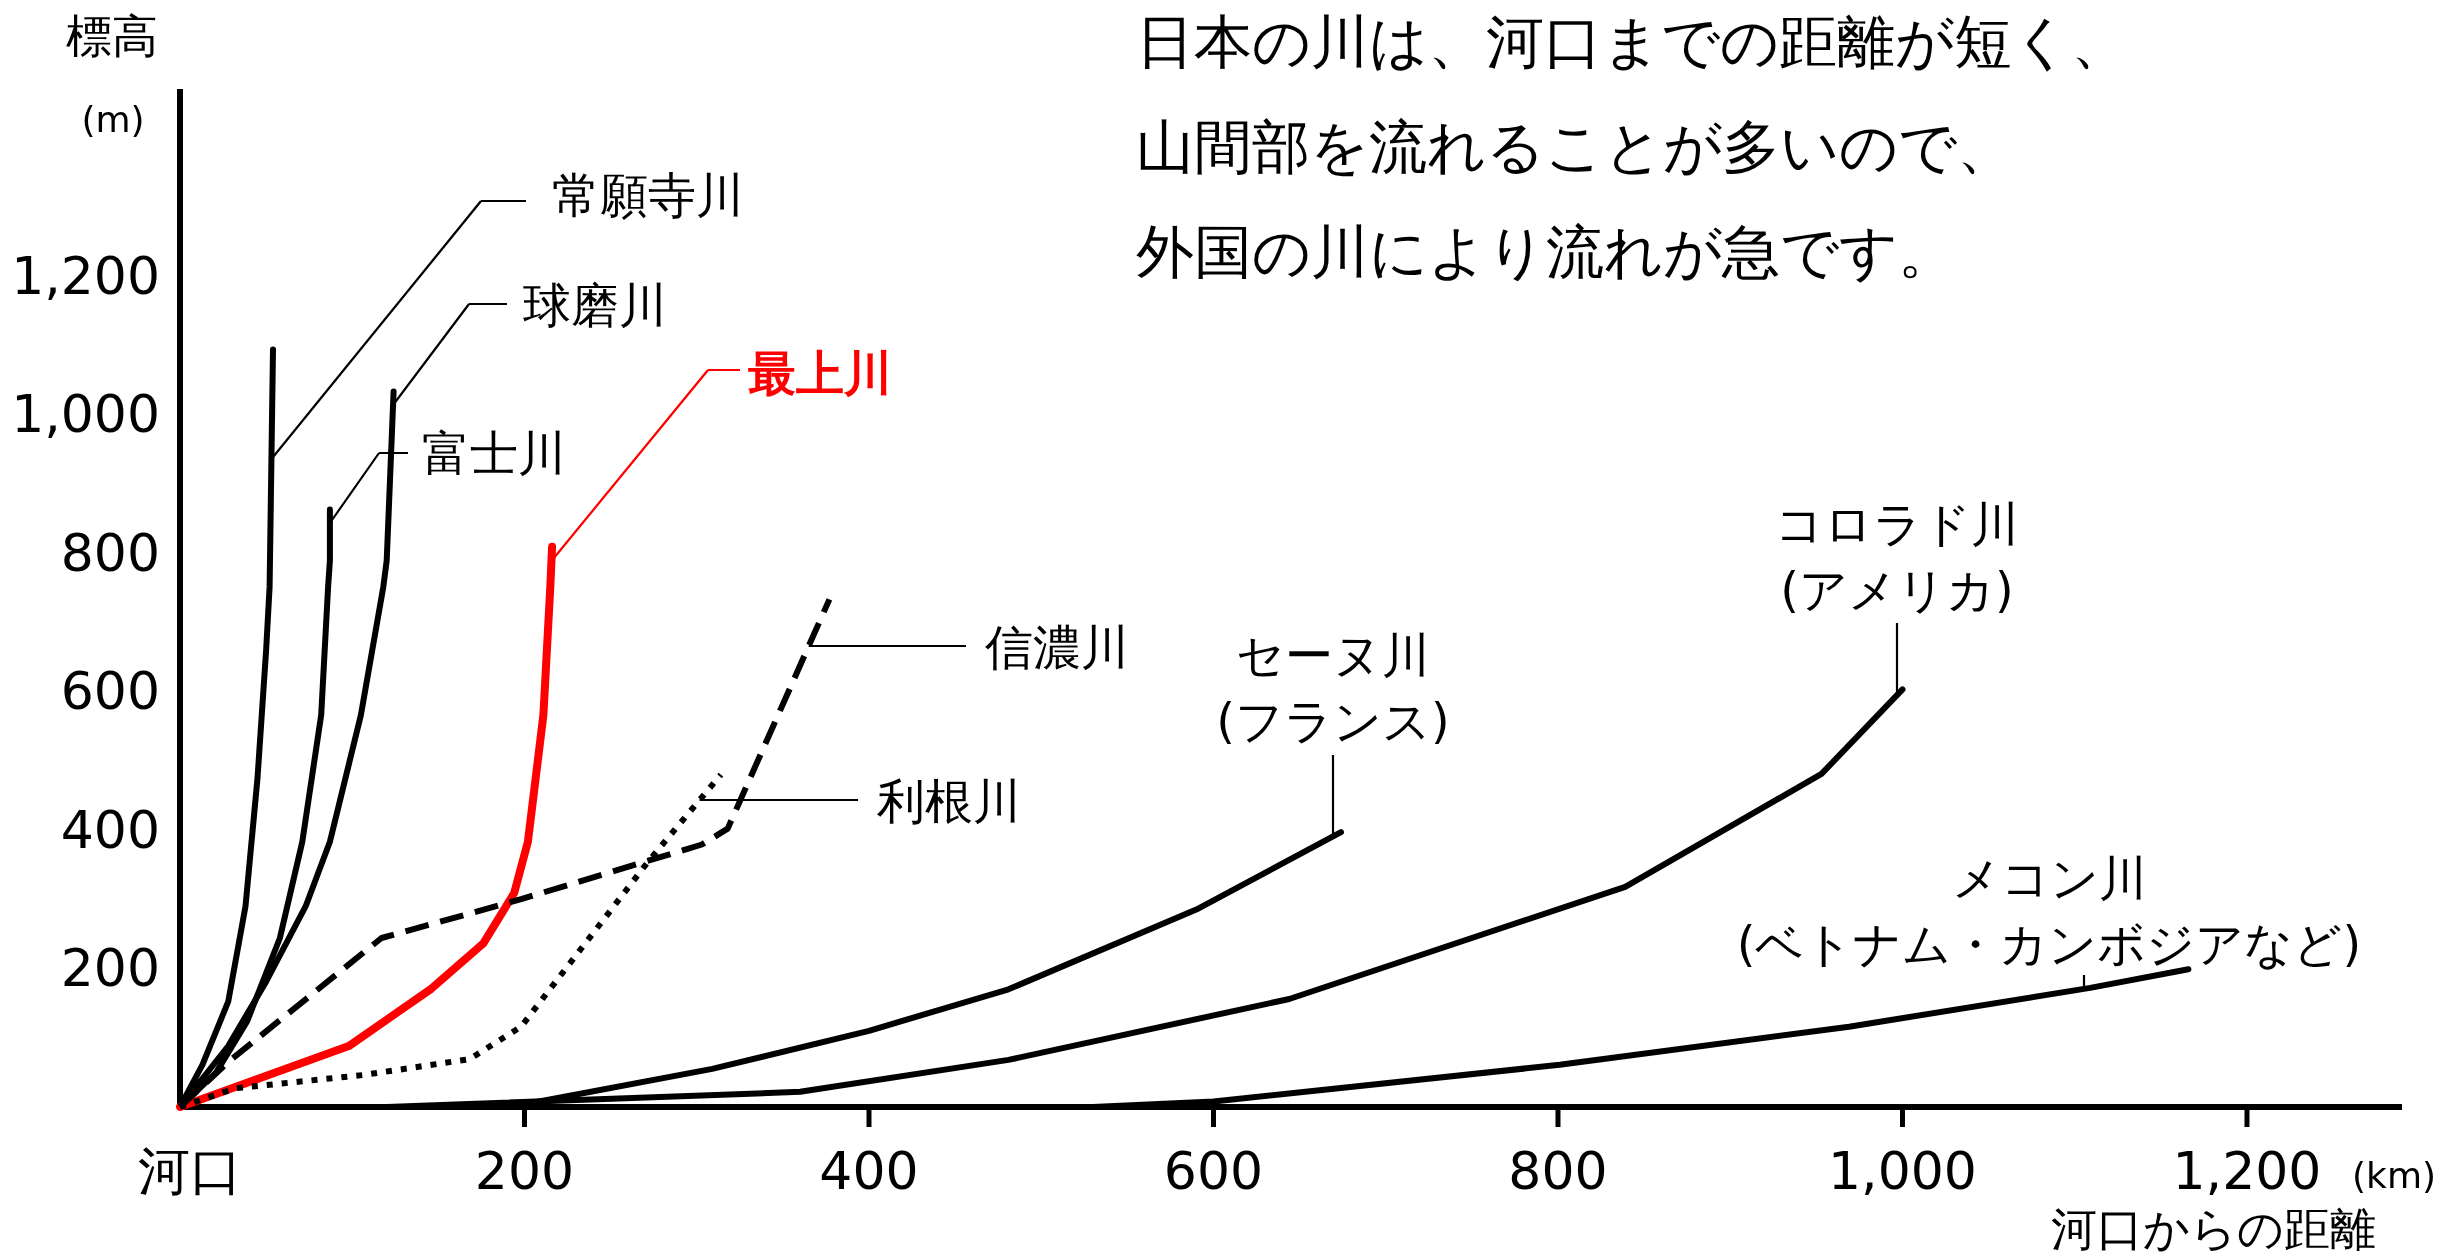 This screenshot has height=1254, width=2452. I want to click on y-tick-label: 200, so click(110, 968).